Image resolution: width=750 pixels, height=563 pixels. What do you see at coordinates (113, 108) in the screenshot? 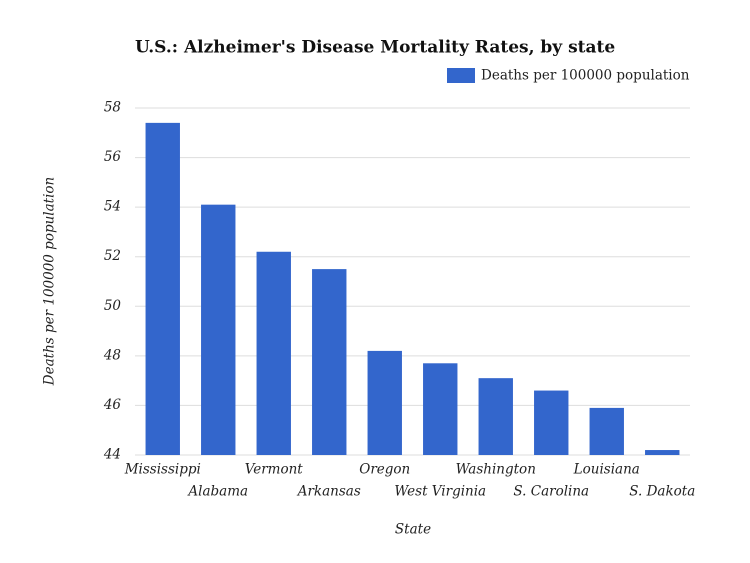
I see `y-tick-label: 58` at bounding box center [113, 108].